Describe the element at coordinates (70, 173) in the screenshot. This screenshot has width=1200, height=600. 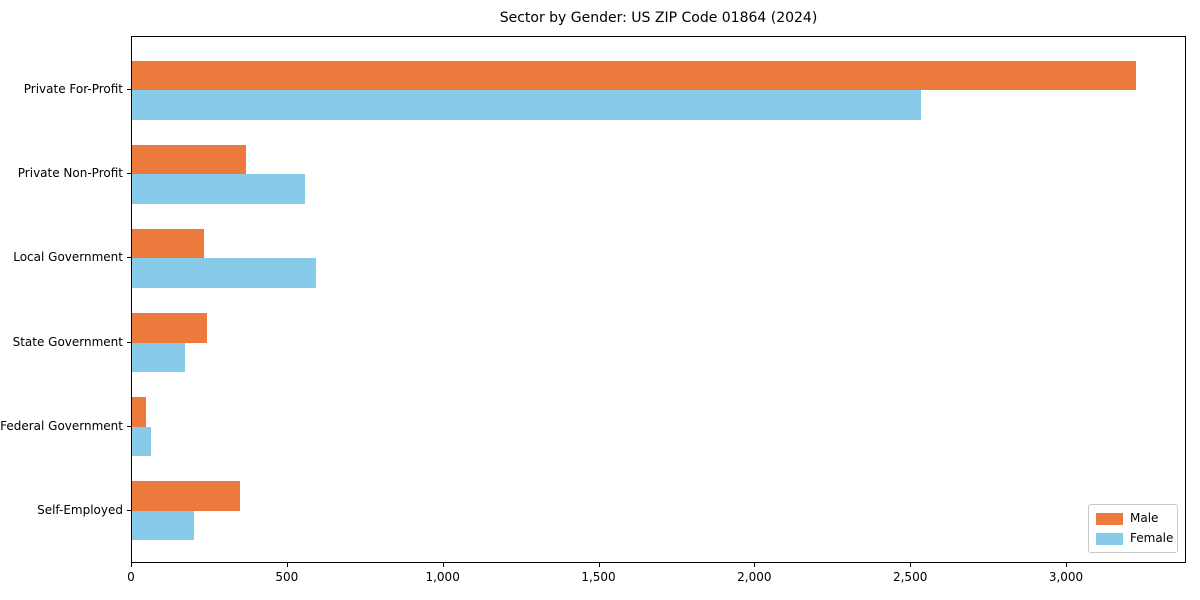
I see `y-axis-label-private-non-profit: Private Non-Profit` at that location.